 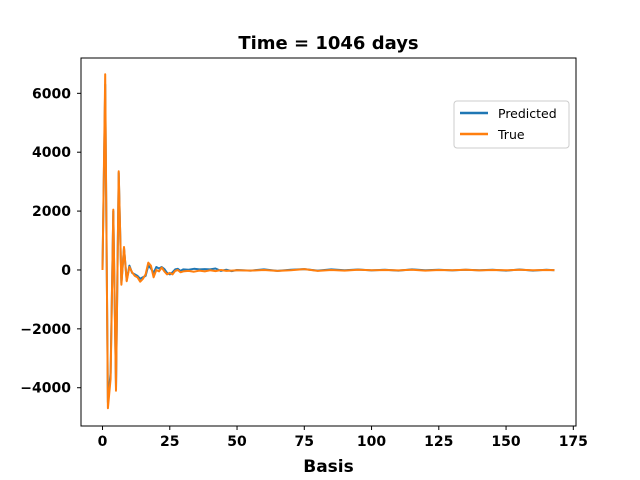 I want to click on y-tick-label: 4000, so click(x=51, y=153).